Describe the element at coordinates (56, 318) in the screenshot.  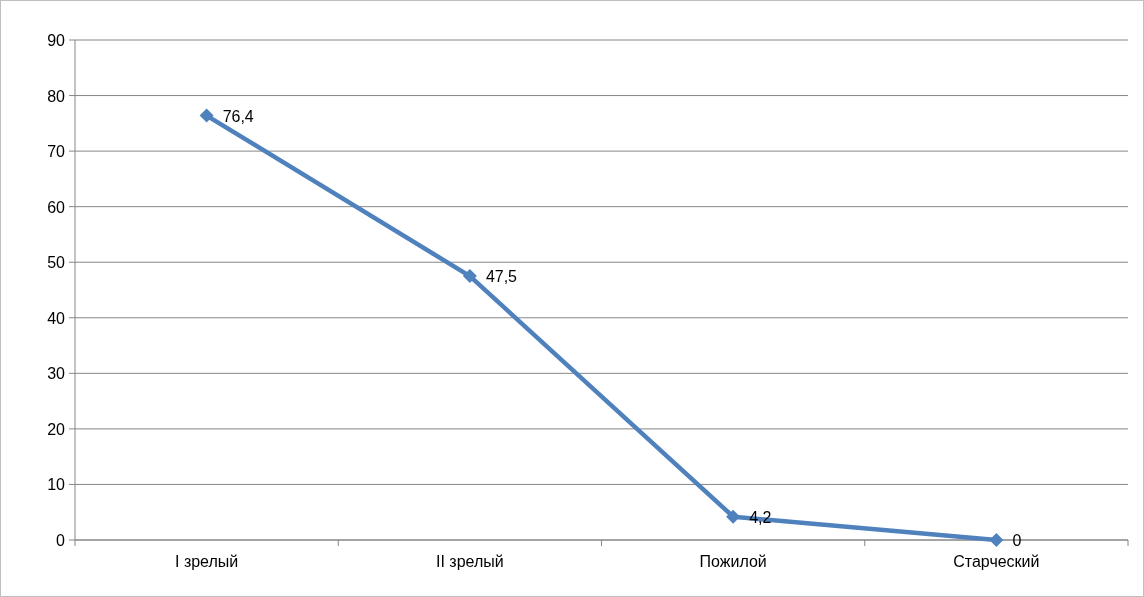
I see `y-tick-label: 40` at that location.